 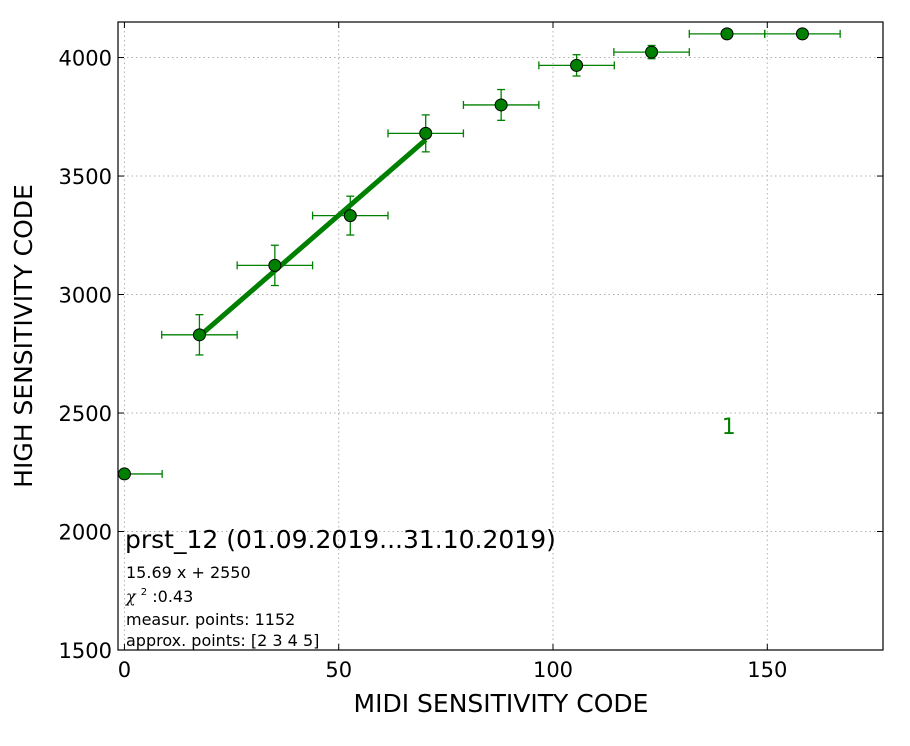 I want to click on y-axis-label: HIGH SENSITIVITY CODE, so click(x=23, y=336).